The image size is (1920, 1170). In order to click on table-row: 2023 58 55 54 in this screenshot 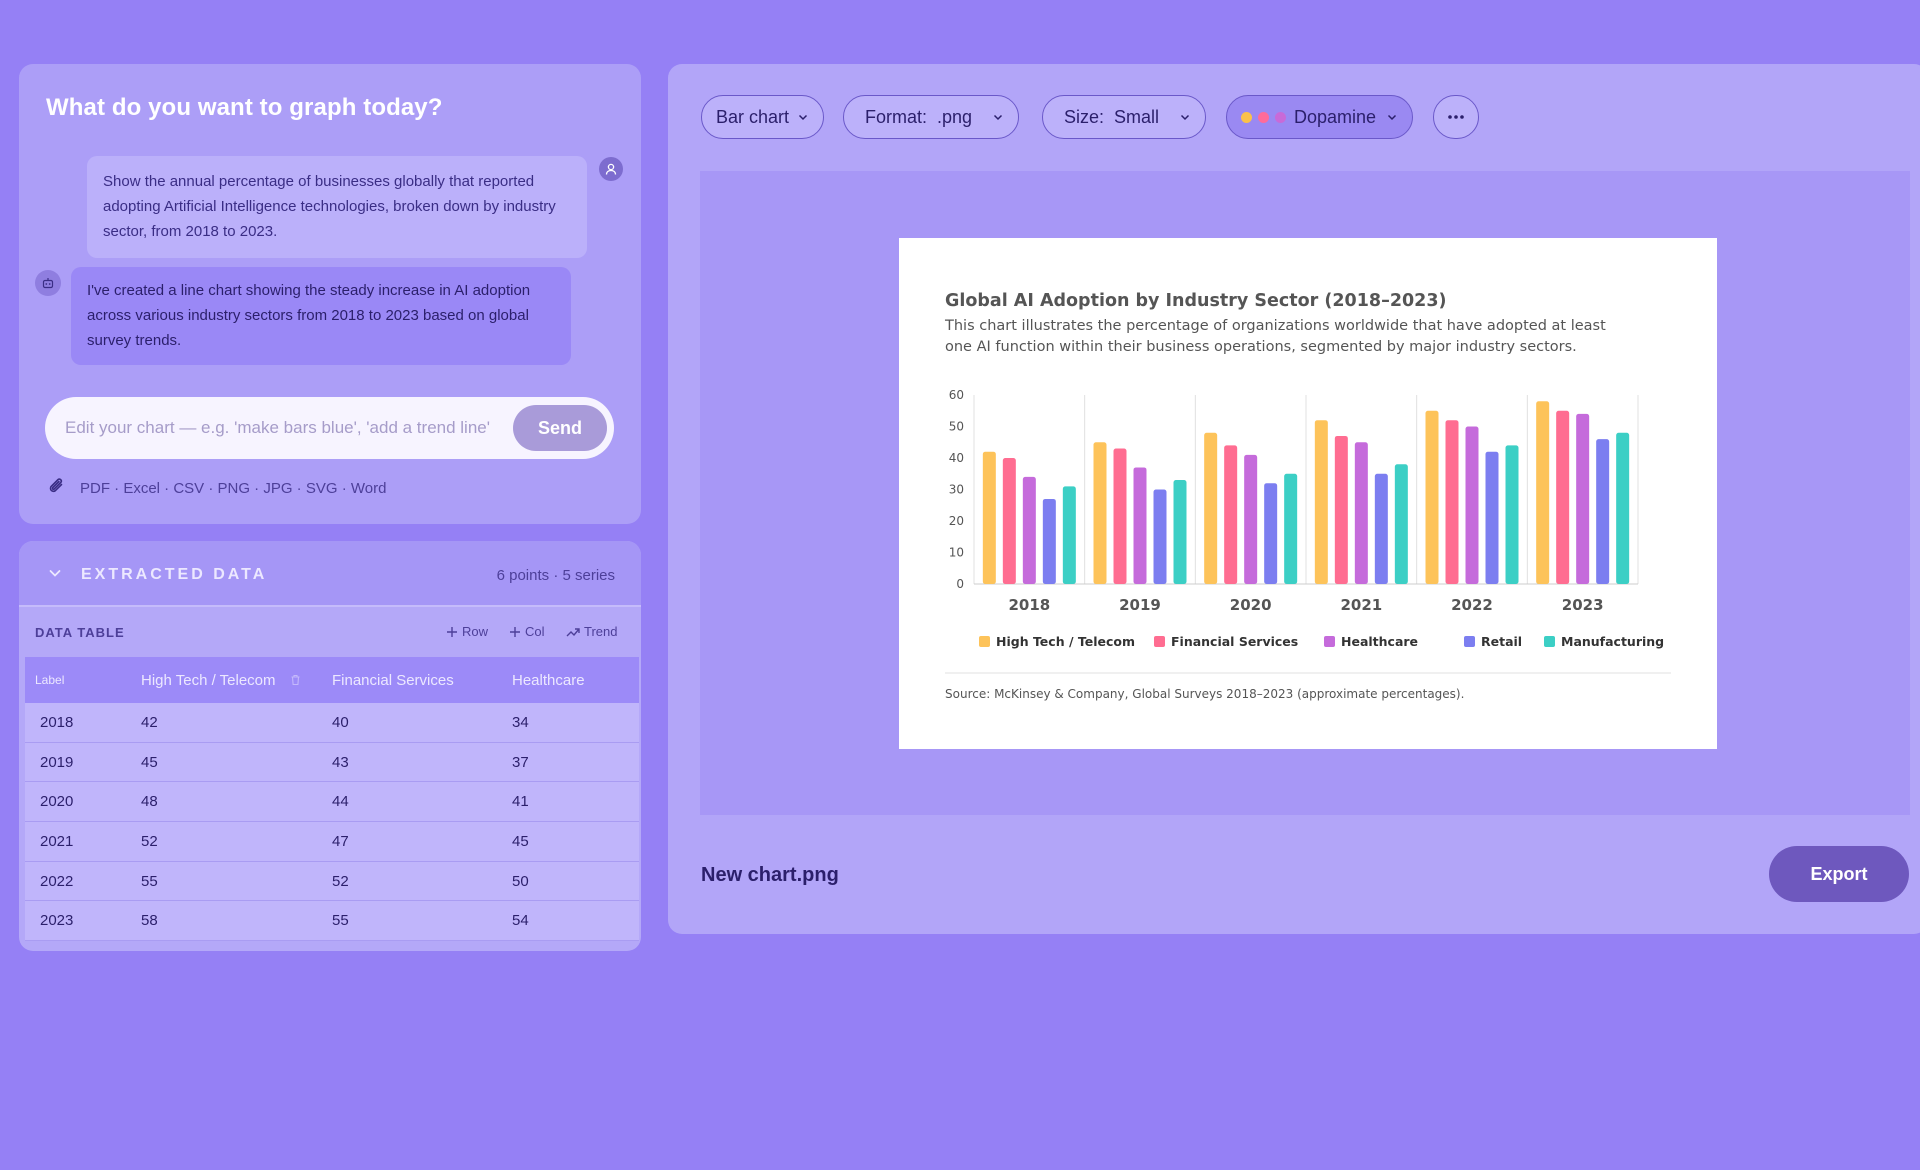, I will do `click(332, 921)`.